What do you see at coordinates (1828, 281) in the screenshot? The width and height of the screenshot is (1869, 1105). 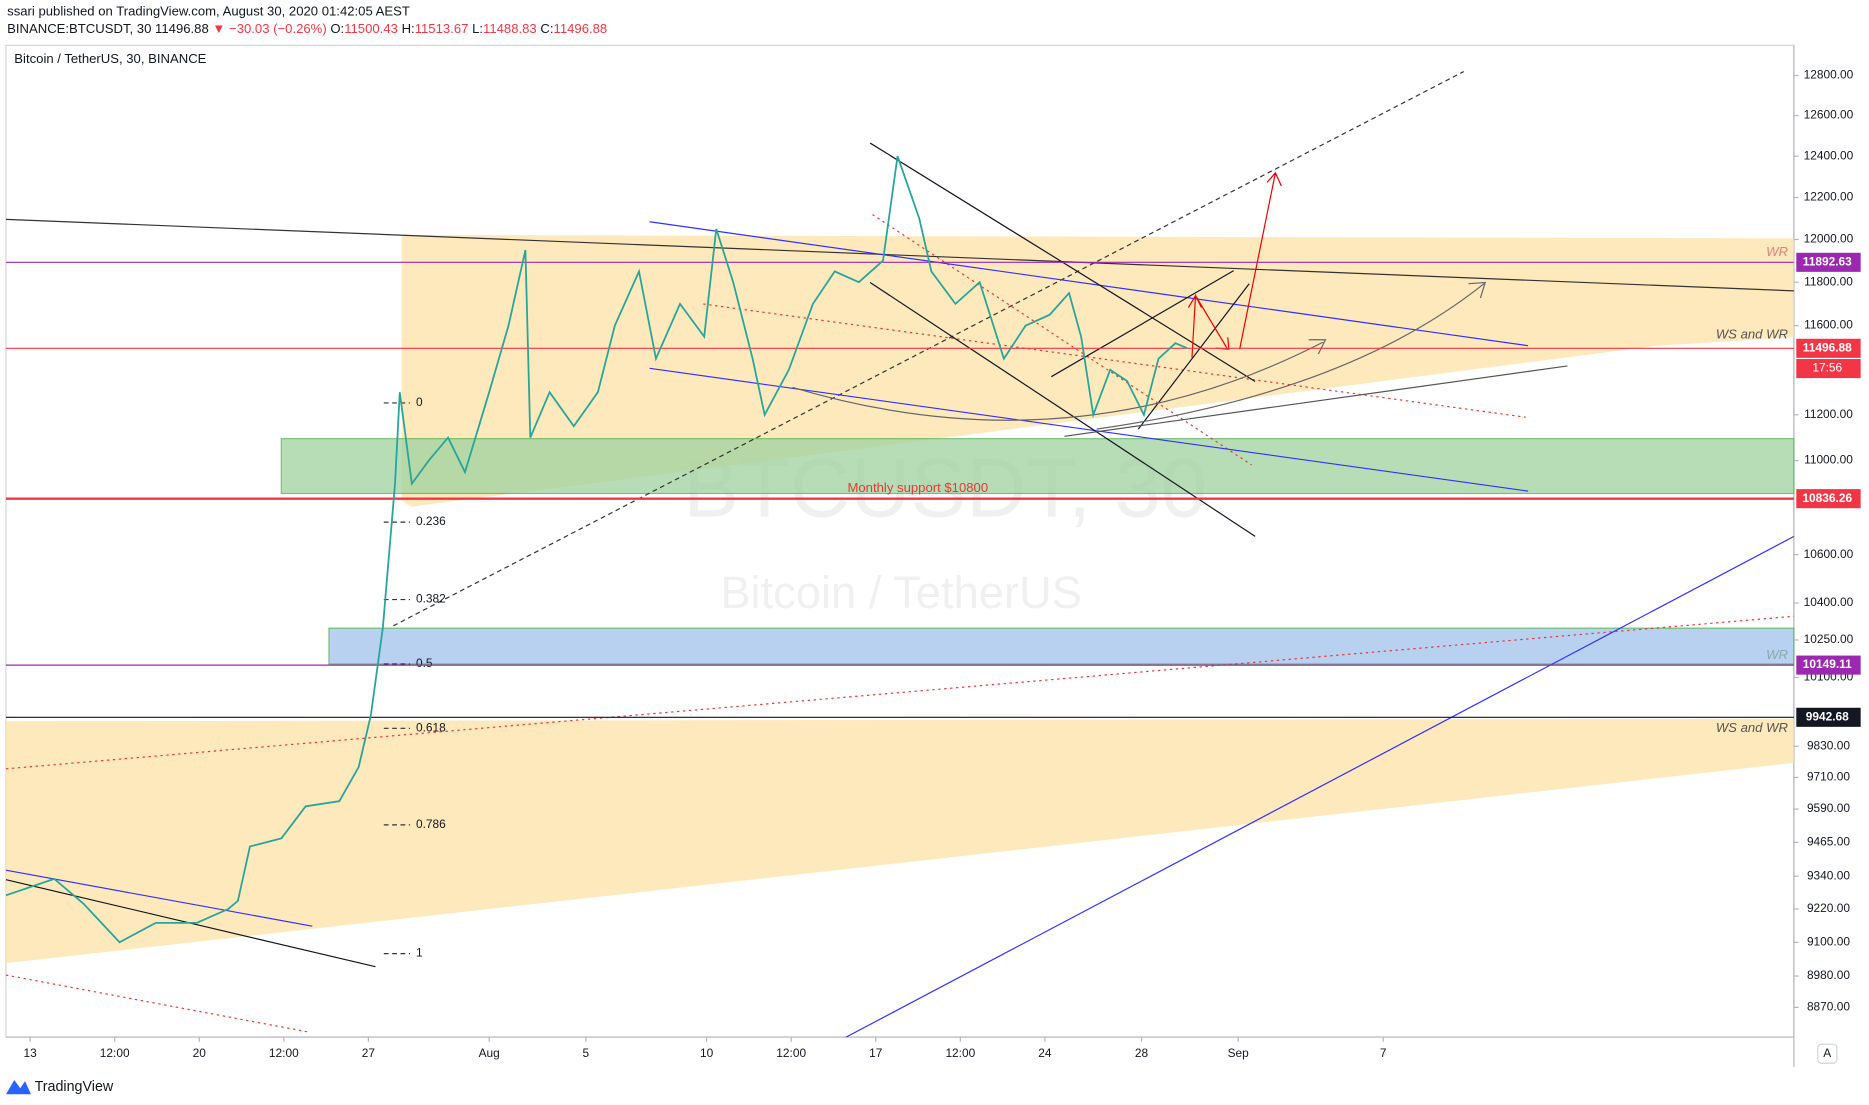 I see `y-tick-label: 11800.00` at bounding box center [1828, 281].